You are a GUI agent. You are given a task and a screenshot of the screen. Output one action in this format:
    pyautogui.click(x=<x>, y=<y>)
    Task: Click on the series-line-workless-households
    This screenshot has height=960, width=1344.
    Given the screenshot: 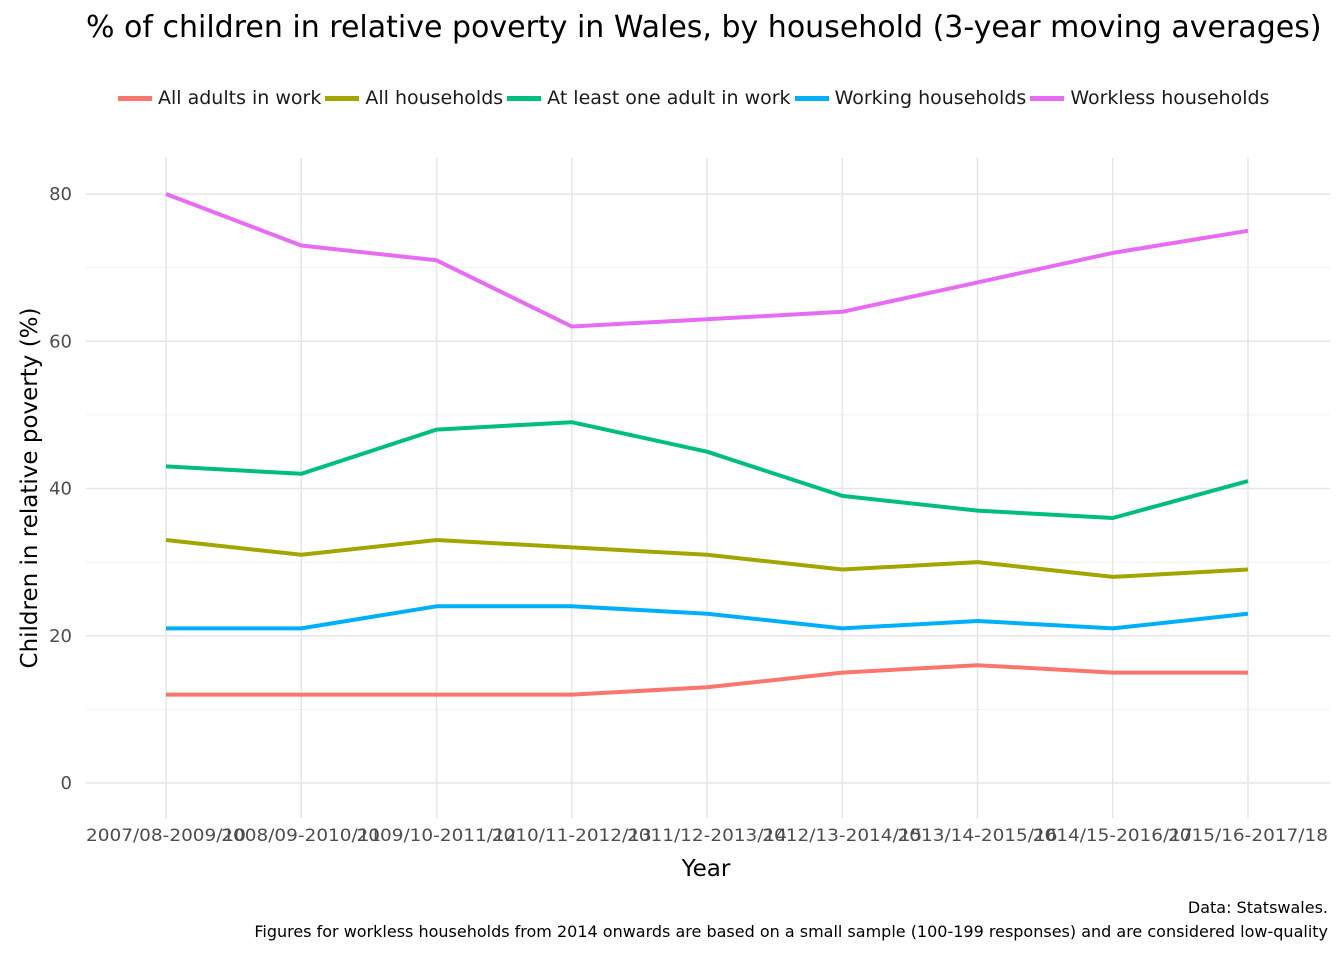 What is the action you would take?
    pyautogui.click(x=707, y=260)
    